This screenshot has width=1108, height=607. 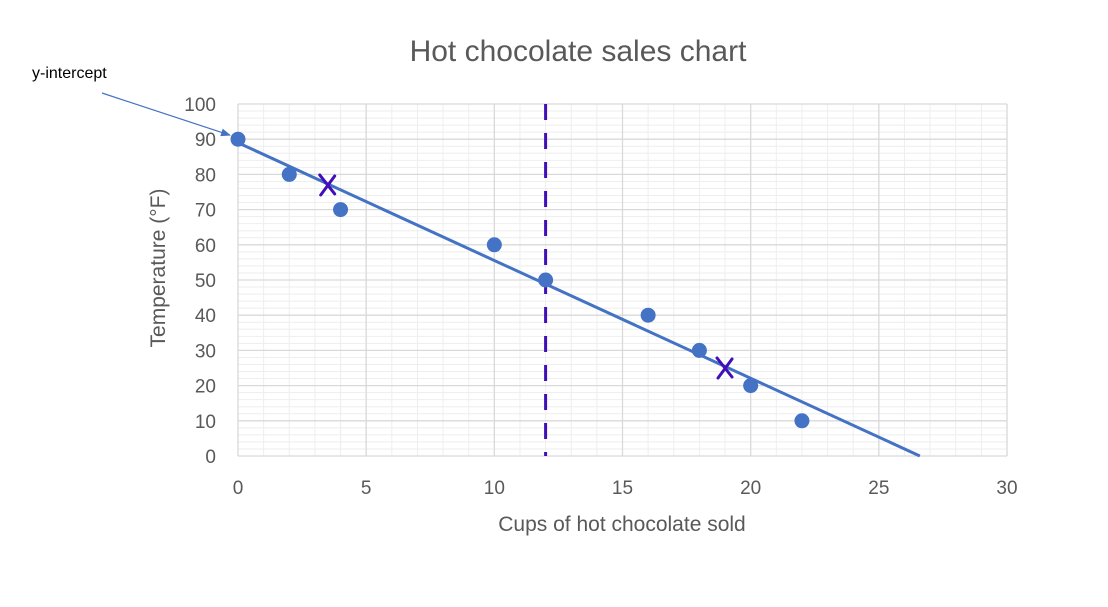 I want to click on y-tick-label: 0, so click(x=210, y=457).